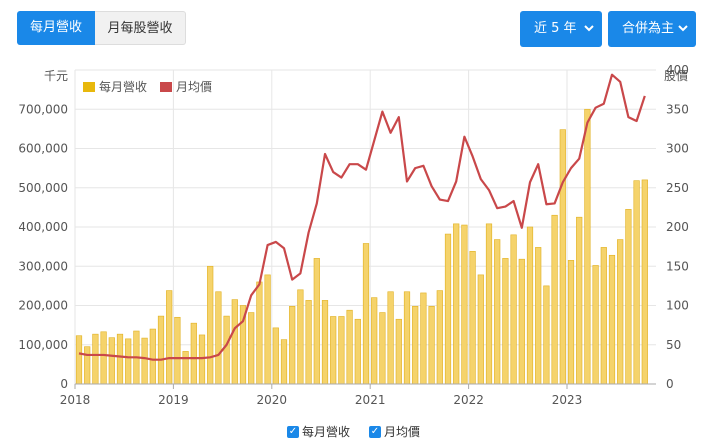  What do you see at coordinates (173, 400) in the screenshot?
I see `x-tick-label: 2019` at bounding box center [173, 400].